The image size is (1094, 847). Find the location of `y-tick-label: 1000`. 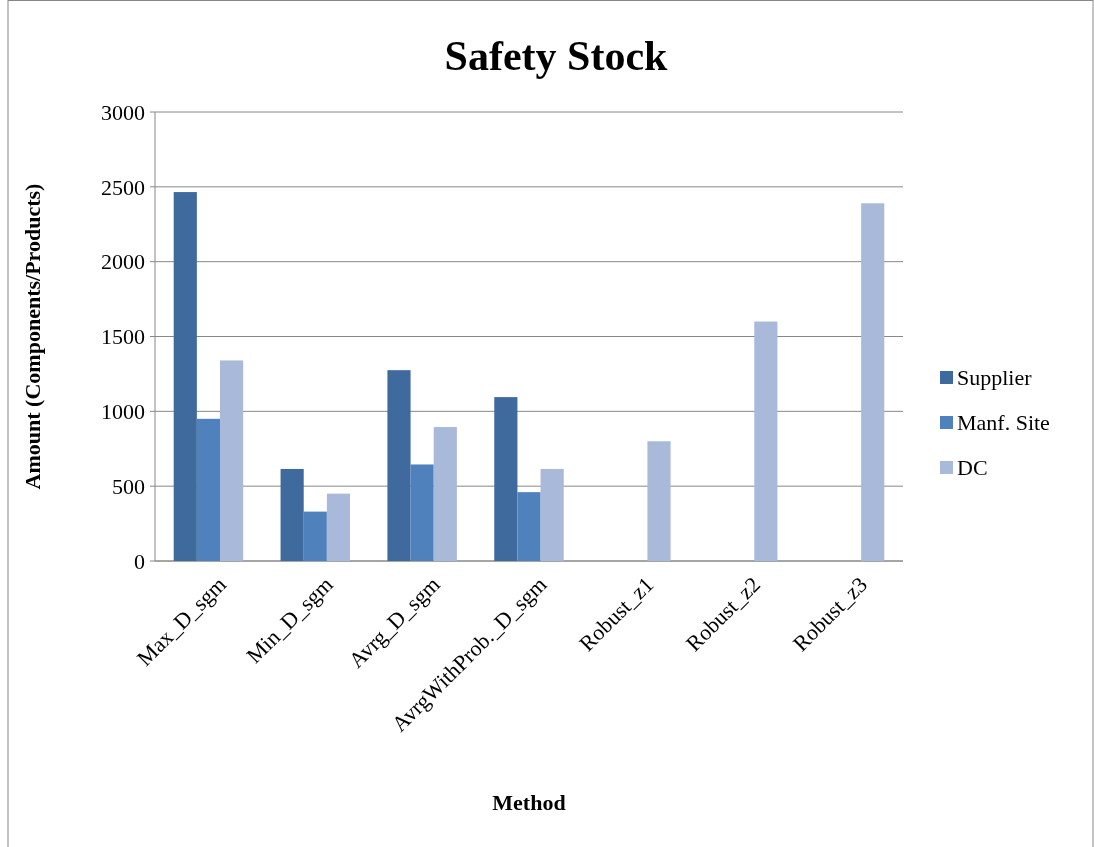

y-tick-label: 1000 is located at coordinates (123, 412).